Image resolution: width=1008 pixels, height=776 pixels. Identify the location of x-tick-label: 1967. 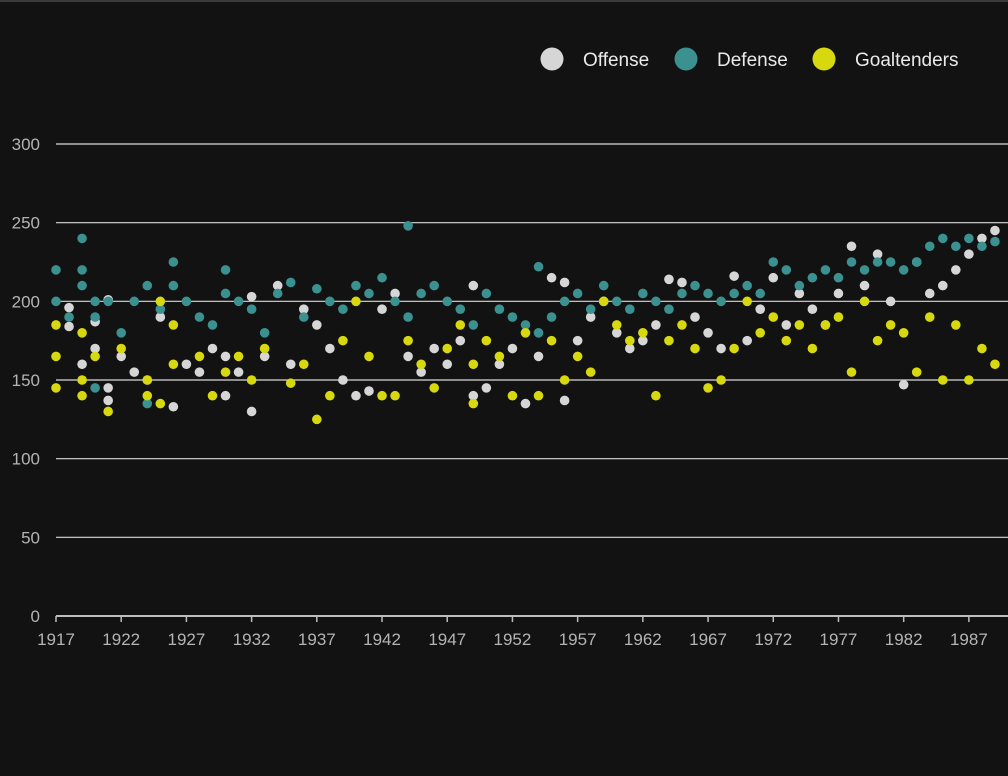
(708, 639).